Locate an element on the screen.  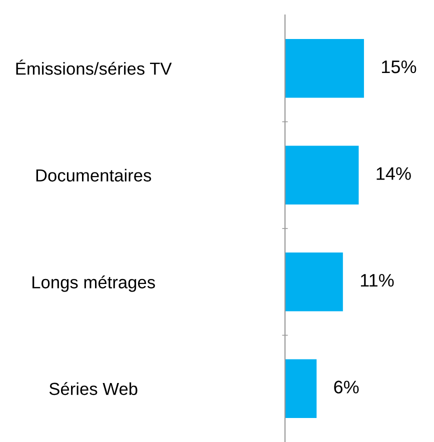
data-label: 15% is located at coordinates (399, 67).